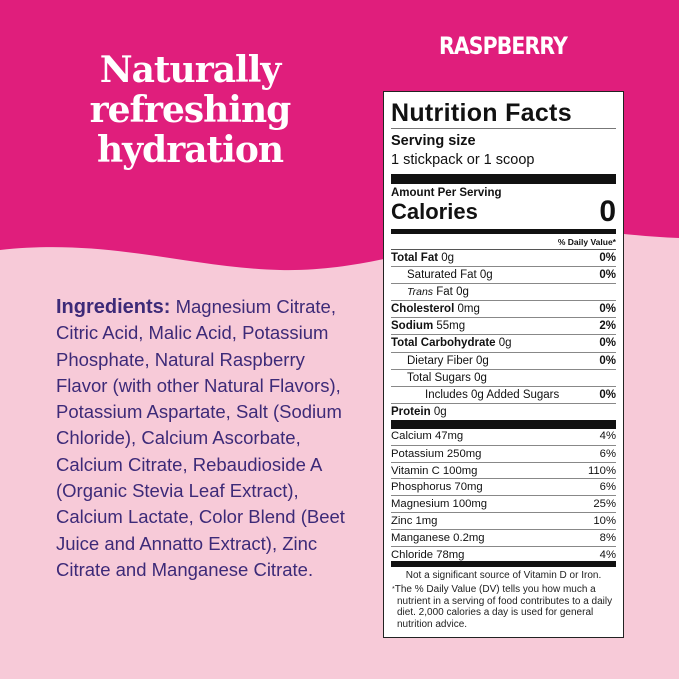  I want to click on nutrient-row: Dietary Fiber 0g 0%, so click(503, 360).